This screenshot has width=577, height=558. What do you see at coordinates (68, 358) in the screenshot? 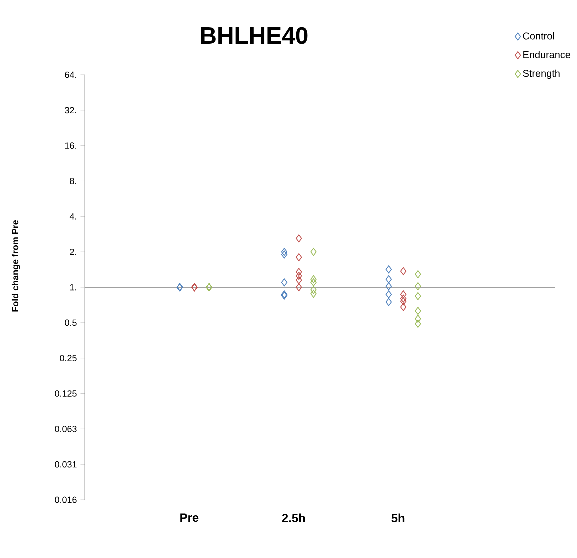
I see `y-tick-label: 0.25` at bounding box center [68, 358].